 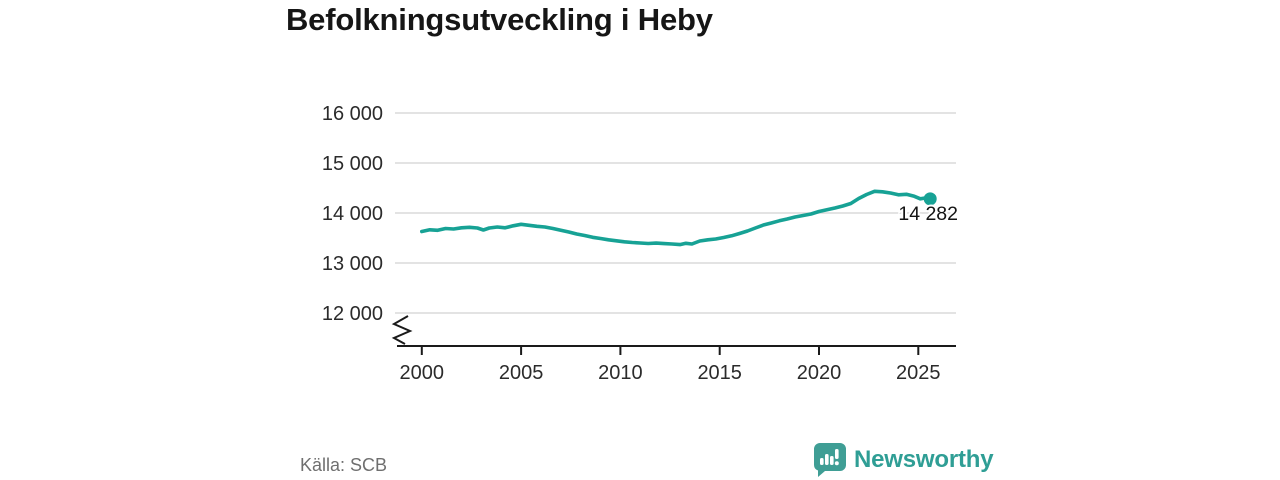 What do you see at coordinates (402, 330) in the screenshot?
I see `y-axis-break-icon` at bounding box center [402, 330].